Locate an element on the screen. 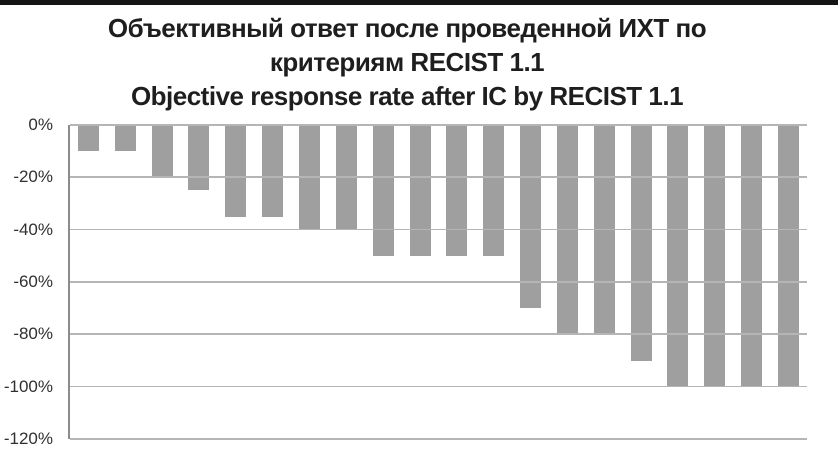 This screenshot has width=838, height=455. y-axis-tick-label: -40% is located at coordinates (33, 229).